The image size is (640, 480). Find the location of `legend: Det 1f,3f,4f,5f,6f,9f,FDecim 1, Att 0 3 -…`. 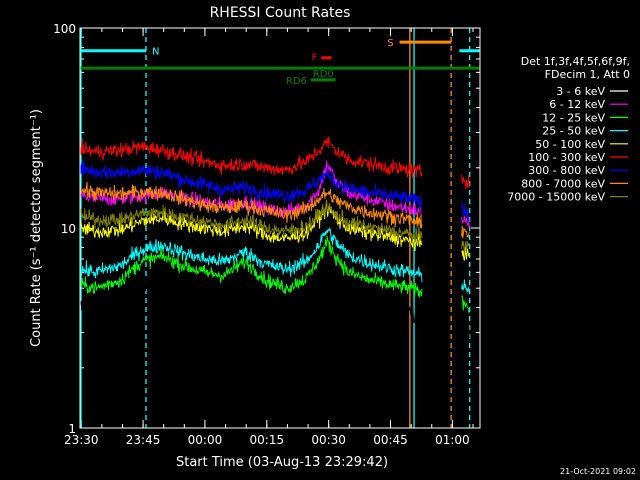

legend: Det 1f,3f,4f,5f,6f,9f,FDecim 1, Att 0 3 -… is located at coordinates (568, 129).